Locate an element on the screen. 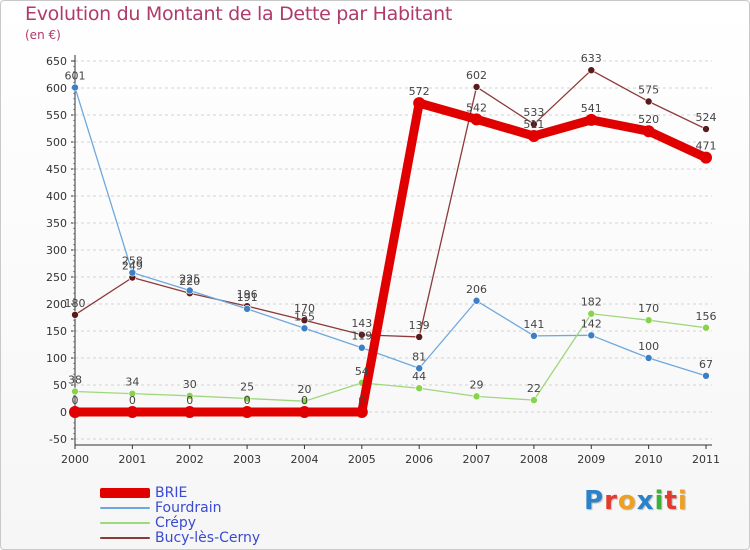 This screenshot has height=550, width=750. data-label: 220 is located at coordinates (189, 281).